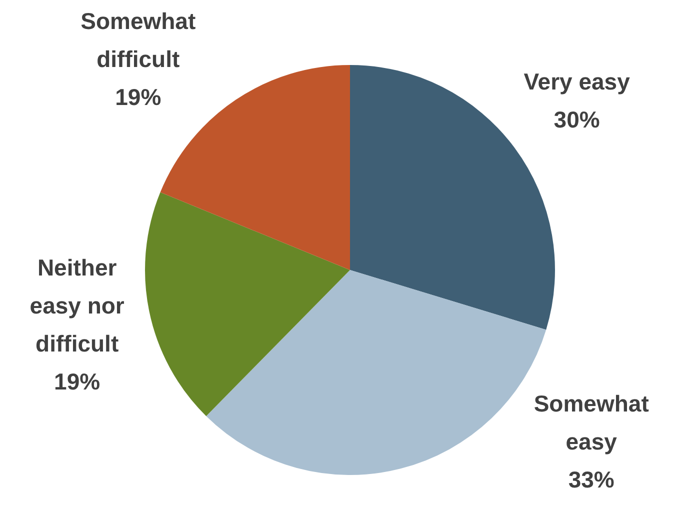 This screenshot has width=690, height=514. I want to click on slice-label: Somewhat difficult, so click(138, 40).